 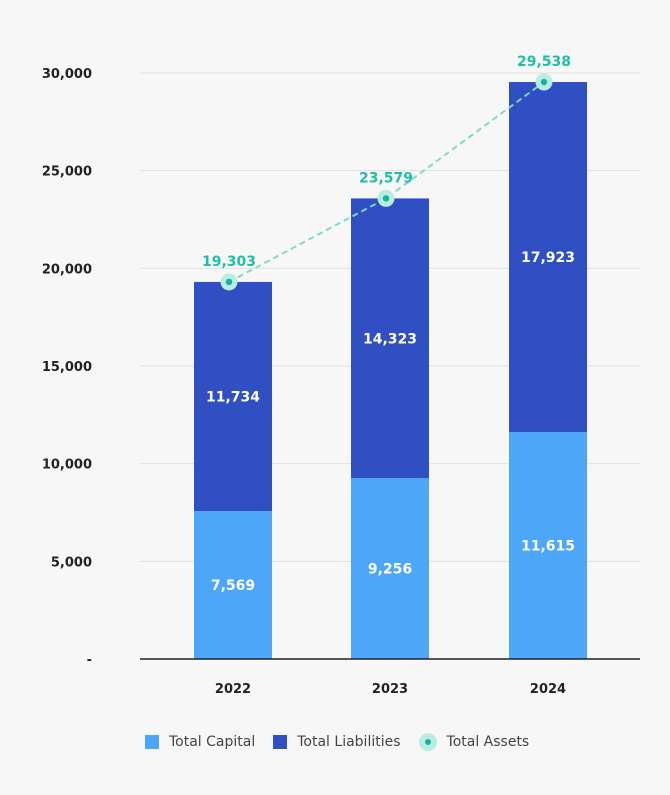 I want to click on data-label-capital: 11,615, so click(x=548, y=547).